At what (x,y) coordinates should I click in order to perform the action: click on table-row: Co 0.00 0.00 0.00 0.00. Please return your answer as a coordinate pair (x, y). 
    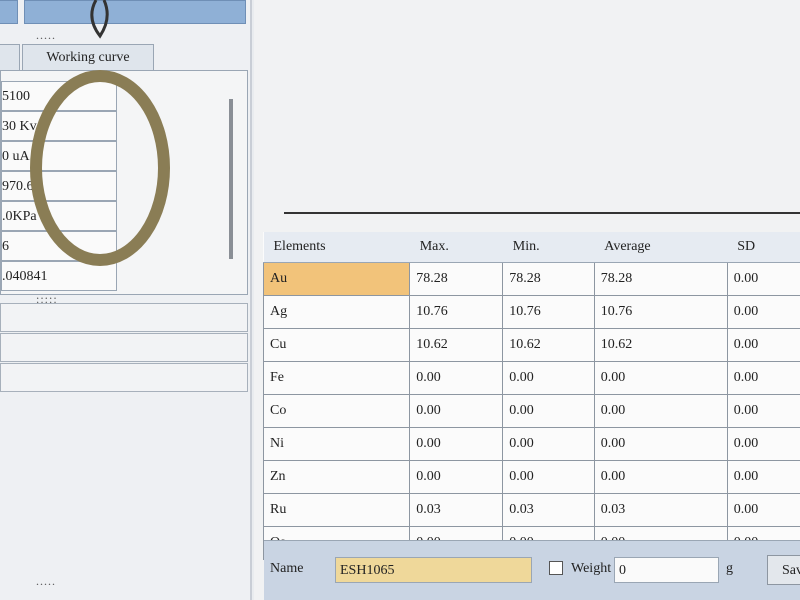
    Looking at the image, I should click on (531, 411).